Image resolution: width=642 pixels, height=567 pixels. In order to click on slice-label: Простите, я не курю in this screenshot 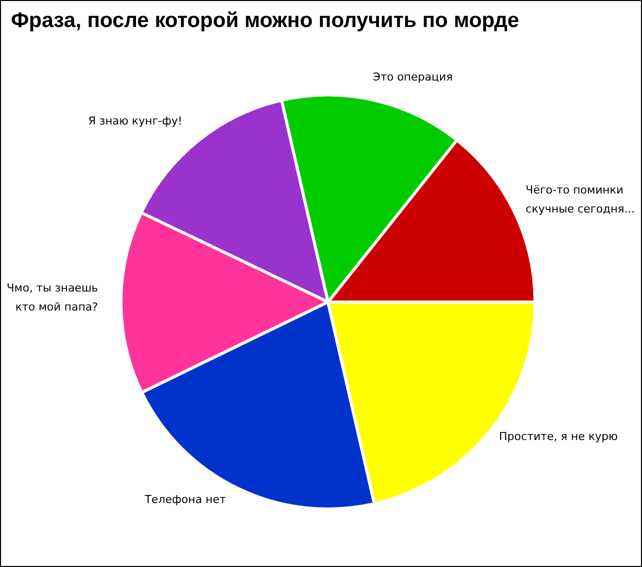, I will do `click(558, 437)`.